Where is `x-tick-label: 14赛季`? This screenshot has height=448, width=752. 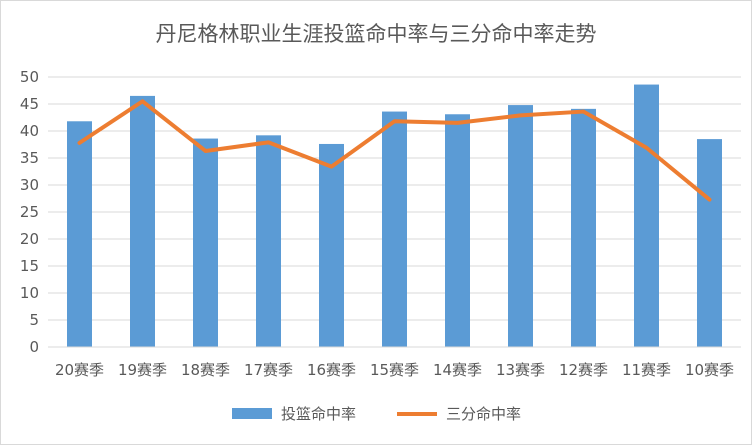 x-tick-label: 14赛季 is located at coordinates (457, 370).